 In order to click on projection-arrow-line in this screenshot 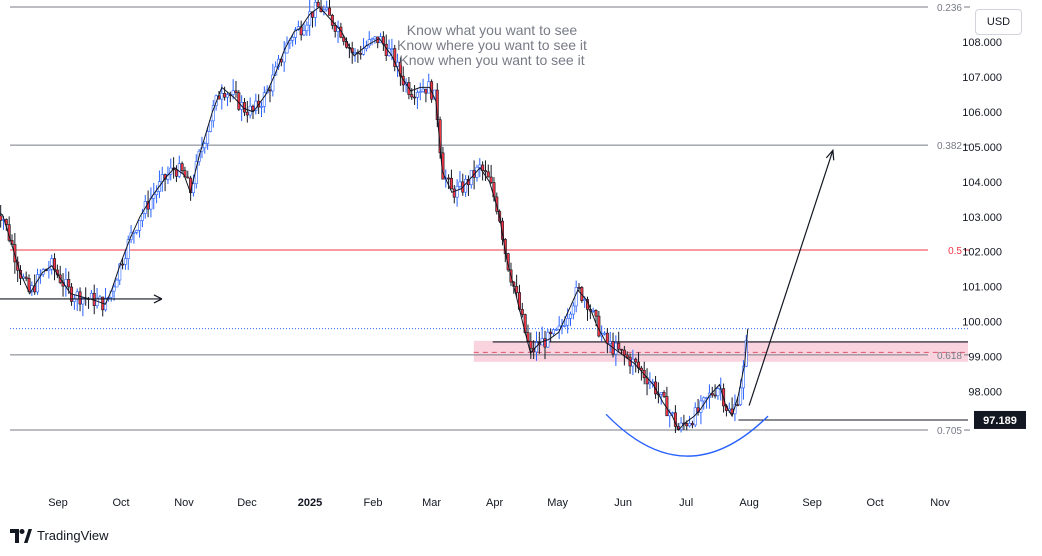, I will do `click(791, 278)`.